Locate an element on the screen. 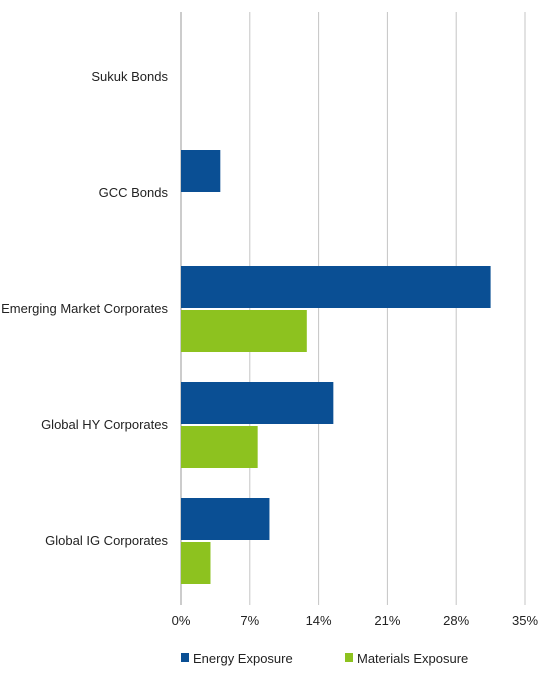 The image size is (538, 673). legend-label: Energy Exposure is located at coordinates (243, 658).